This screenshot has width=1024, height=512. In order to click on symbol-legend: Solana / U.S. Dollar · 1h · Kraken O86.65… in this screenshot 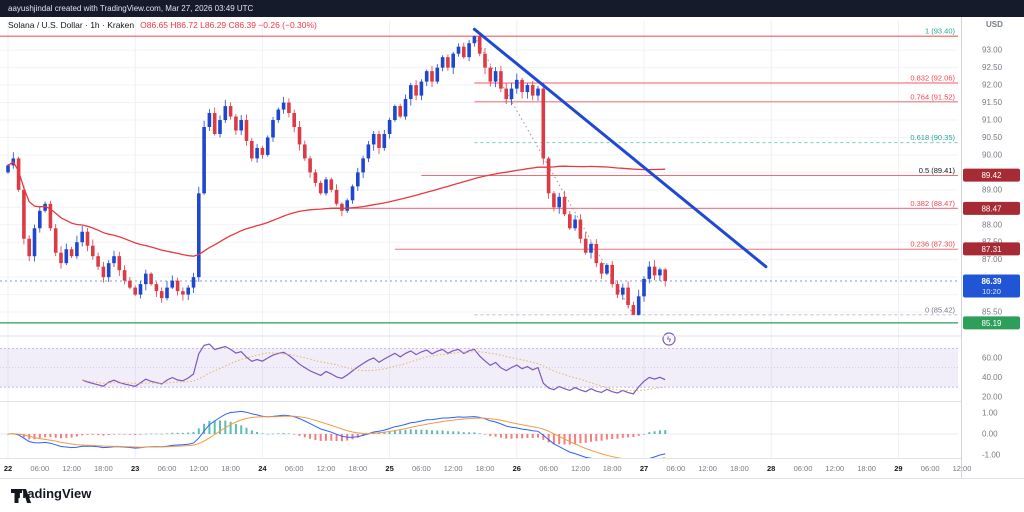, I will do `click(162, 25)`.